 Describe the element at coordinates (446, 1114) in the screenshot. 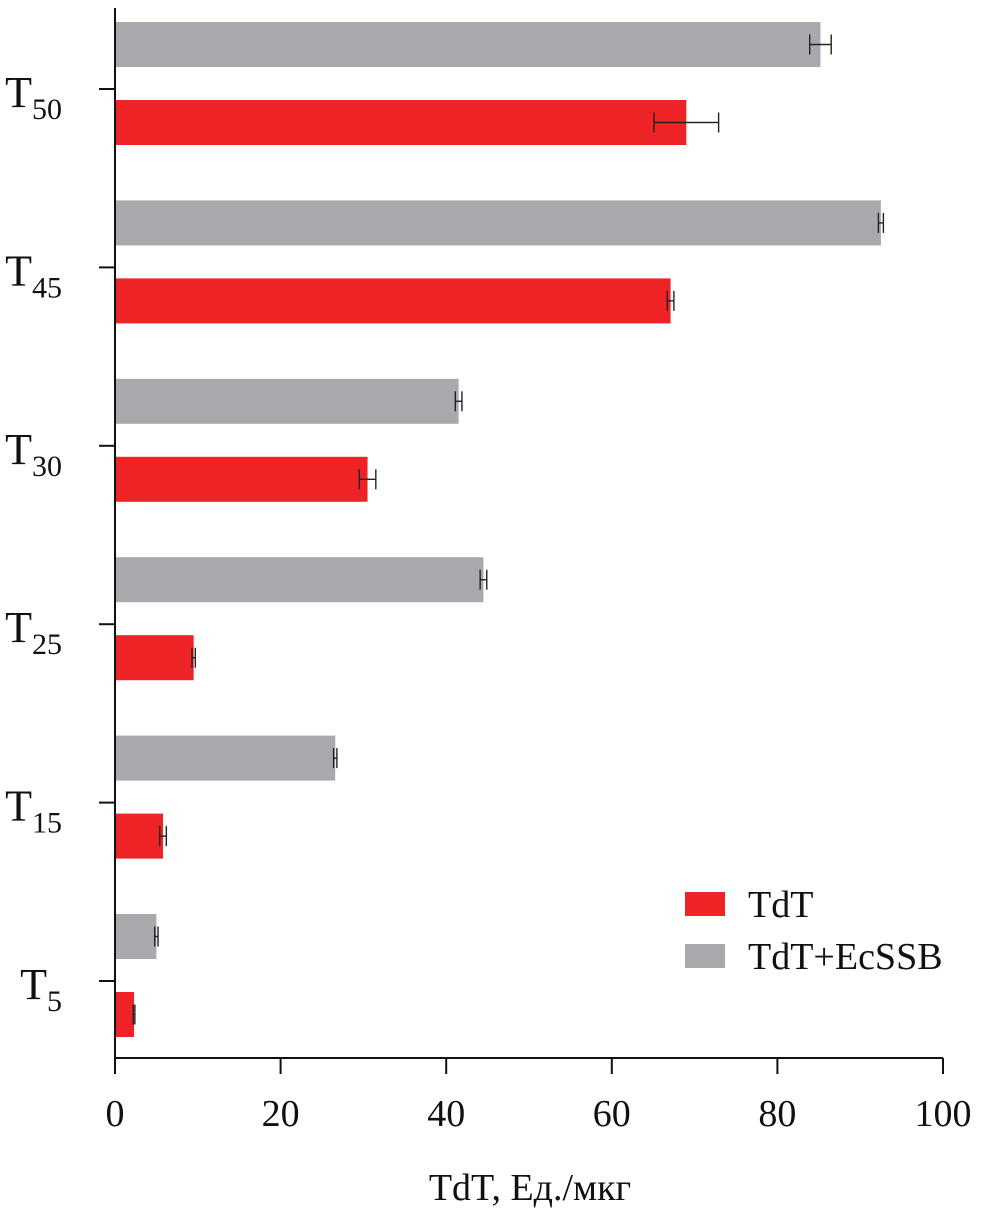

I see `x-tick-label: 40` at that location.